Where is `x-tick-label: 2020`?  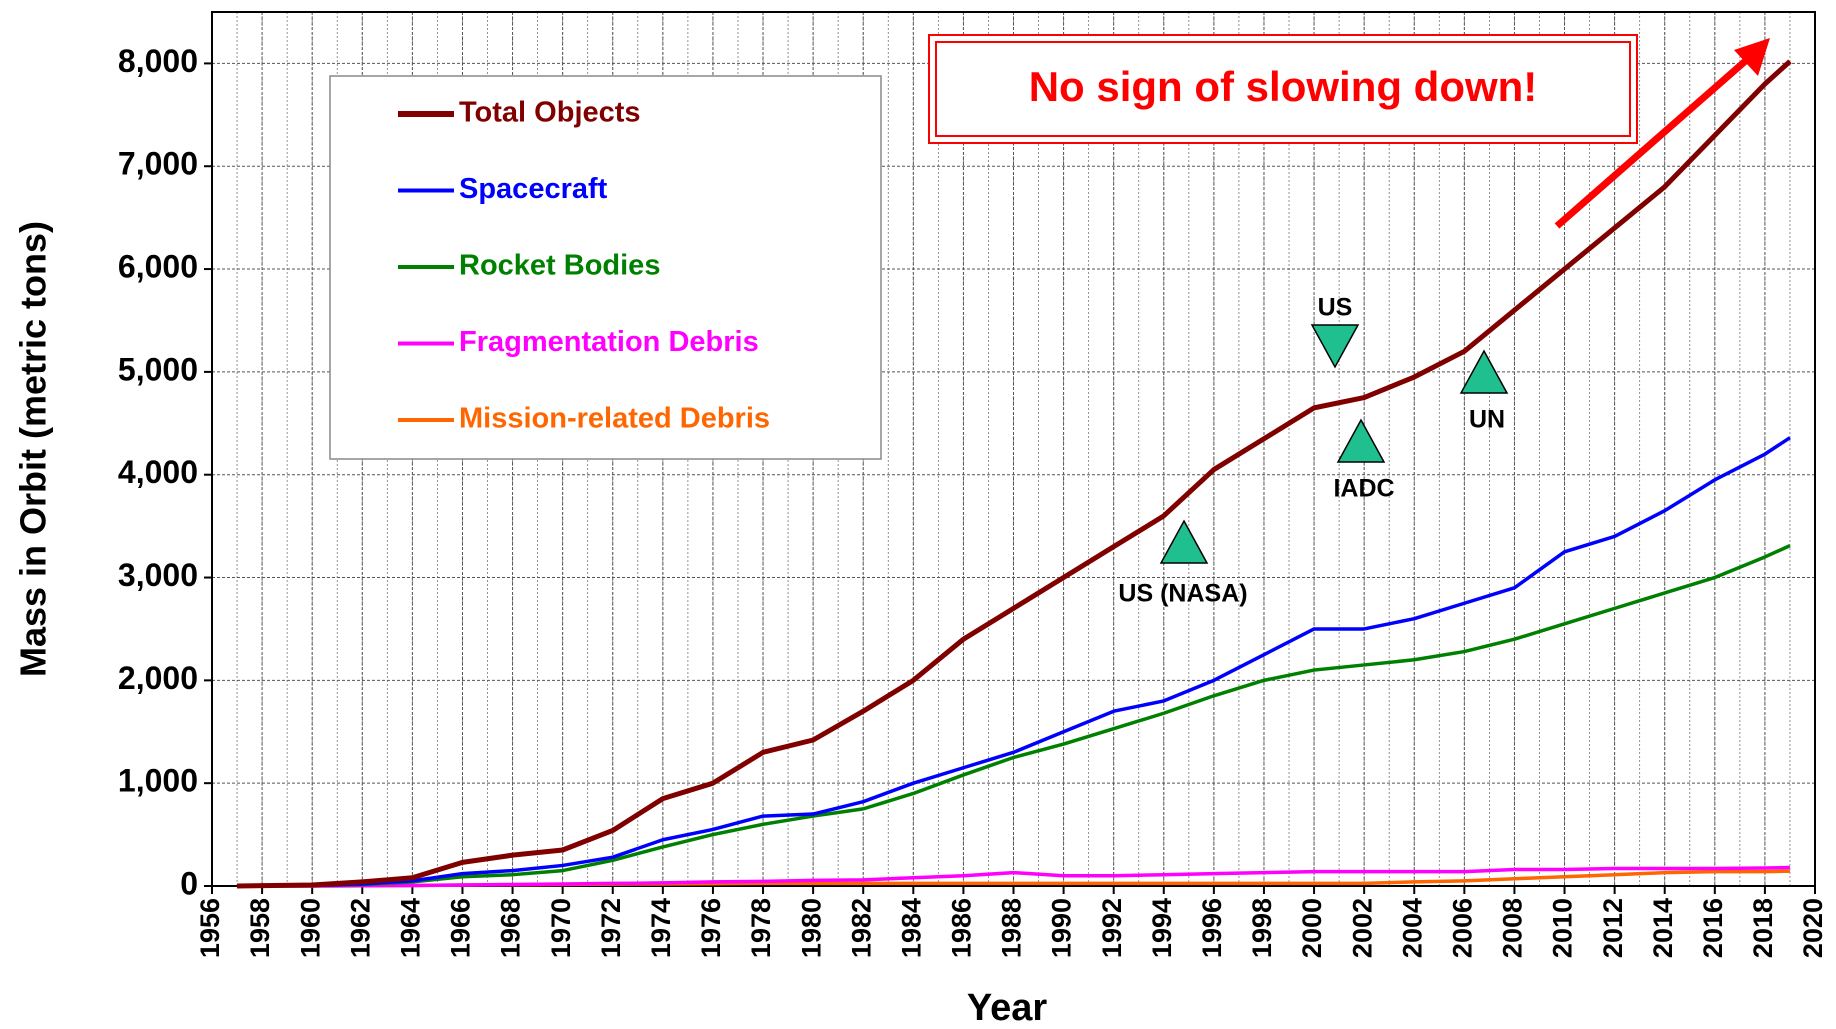 x-tick-label: 2020 is located at coordinates (1813, 928).